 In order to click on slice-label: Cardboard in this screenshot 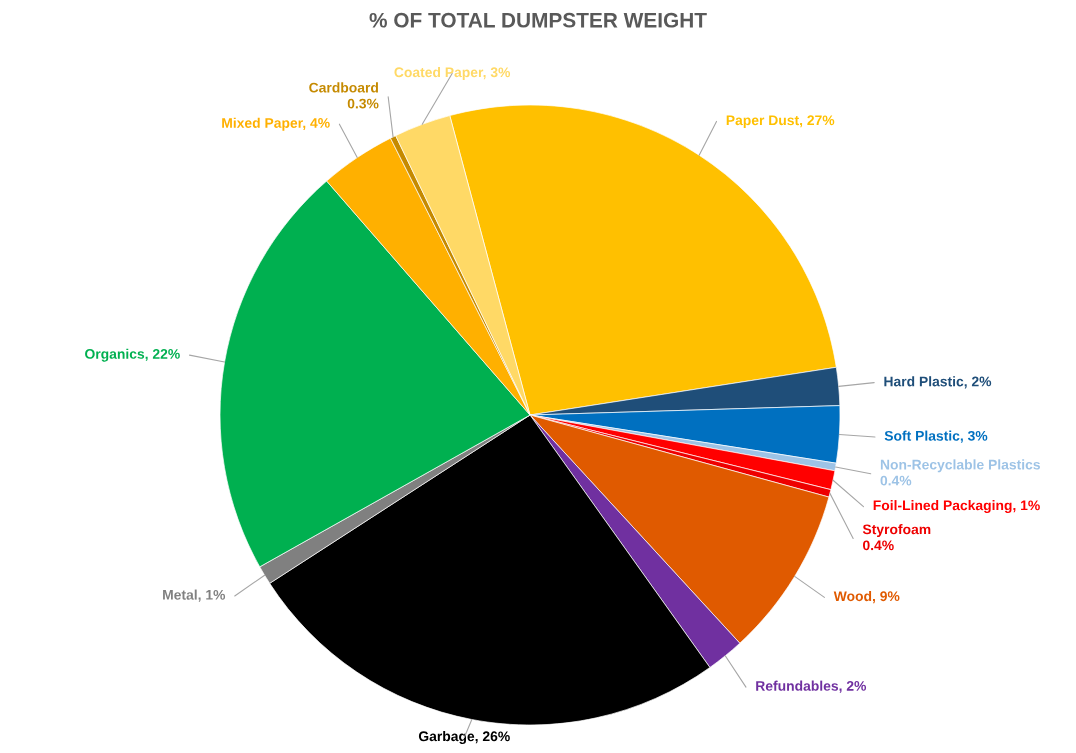, I will do `click(343, 87)`.